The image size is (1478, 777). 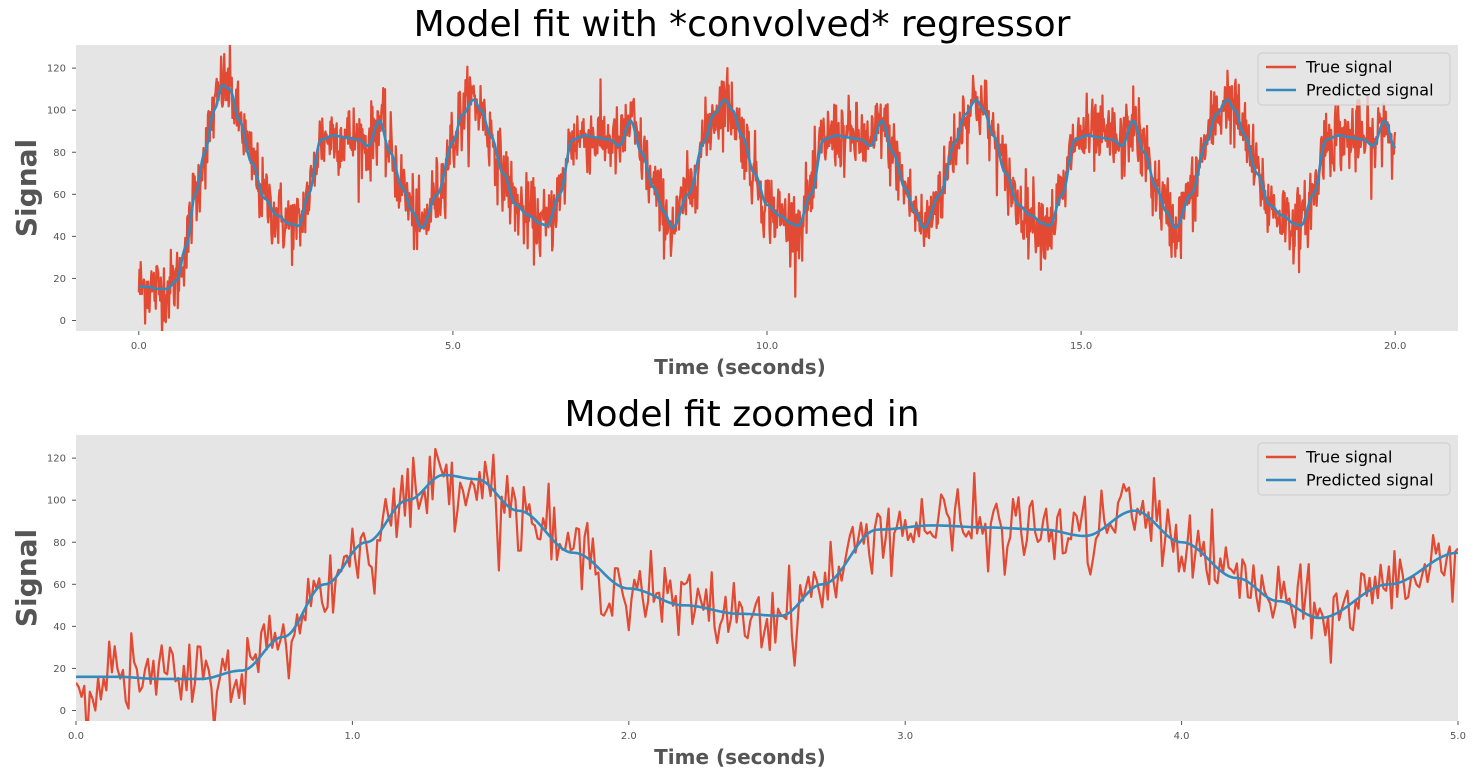 What do you see at coordinates (352, 736) in the screenshot?
I see `x-tick-label: 1.0` at bounding box center [352, 736].